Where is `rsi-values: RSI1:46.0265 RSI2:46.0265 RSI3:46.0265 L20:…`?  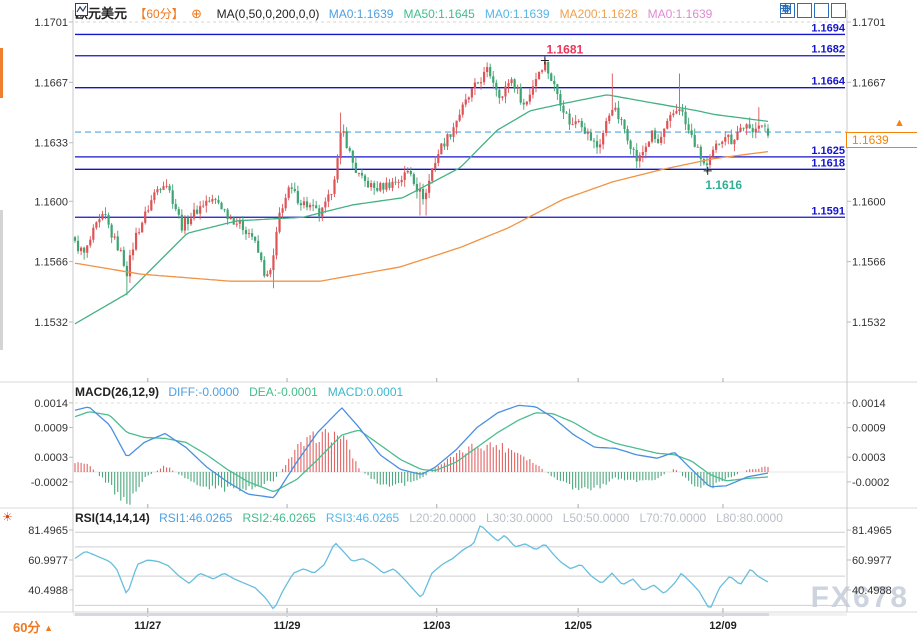 rsi-values: RSI1:46.0265 RSI2:46.0265 RSI3:46.0265 L20:… is located at coordinates (476, 518).